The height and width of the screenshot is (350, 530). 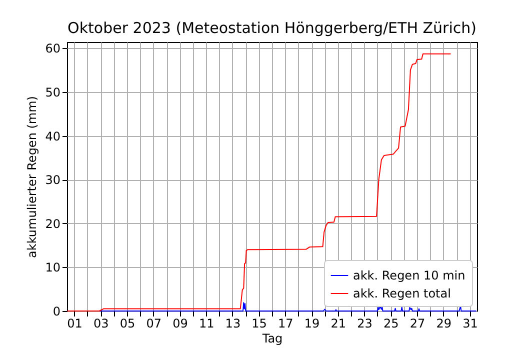 I want to click on x-tick-label: 05, so click(x=128, y=323).